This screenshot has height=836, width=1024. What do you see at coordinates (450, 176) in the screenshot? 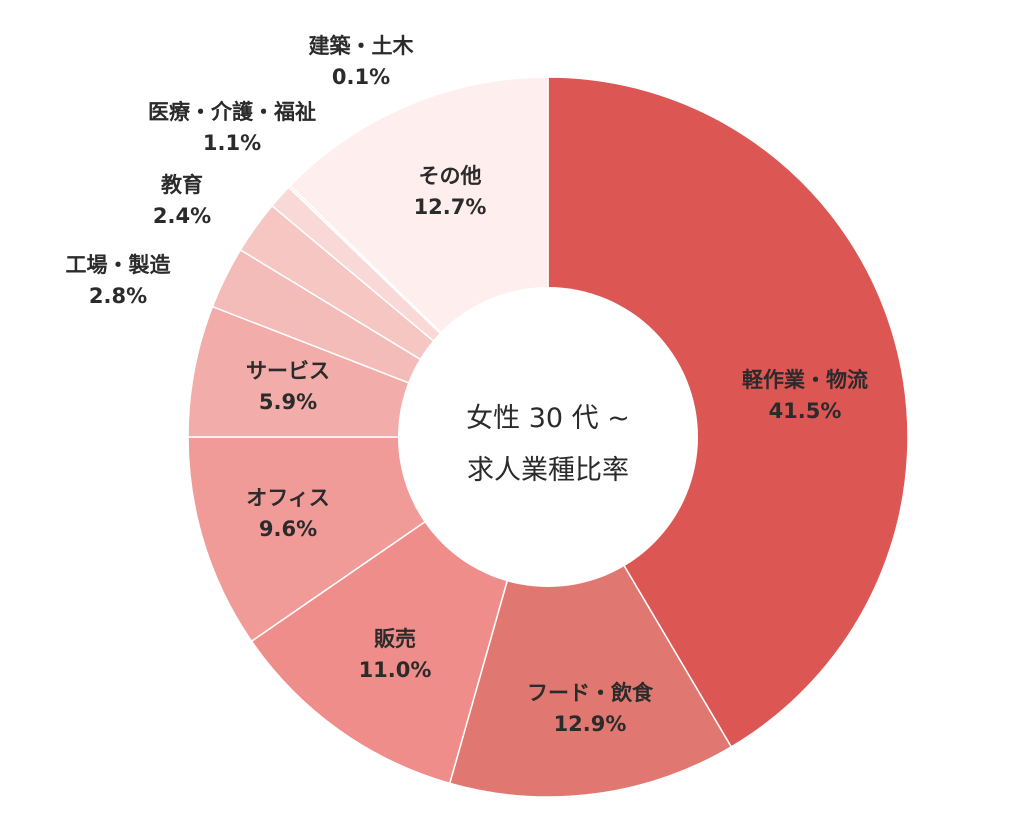
I see `slice-label-9: その他` at bounding box center [450, 176].